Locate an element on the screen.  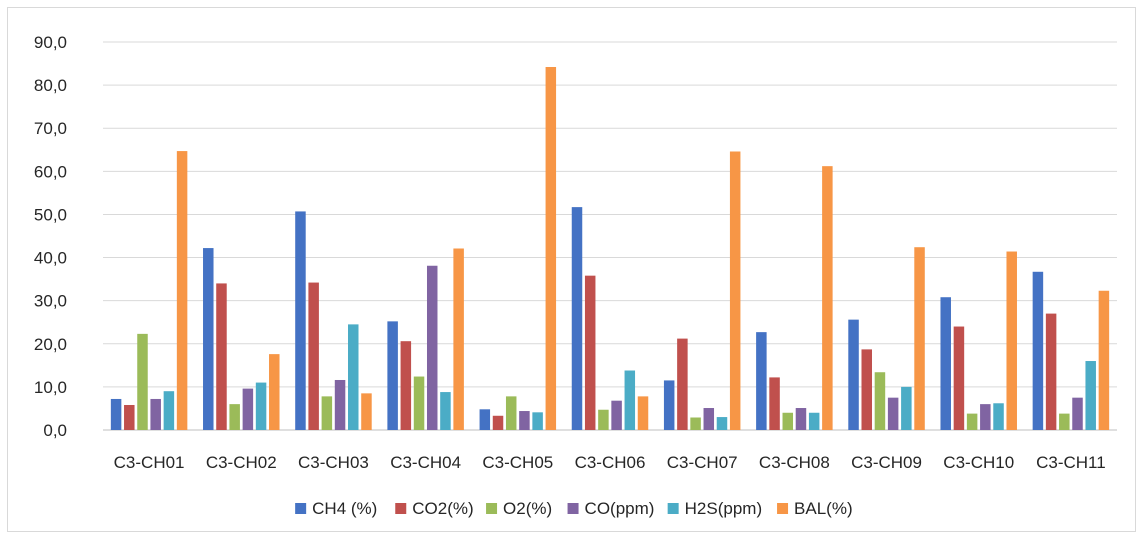
y-tick-label: 10,0 is located at coordinates (50, 387).